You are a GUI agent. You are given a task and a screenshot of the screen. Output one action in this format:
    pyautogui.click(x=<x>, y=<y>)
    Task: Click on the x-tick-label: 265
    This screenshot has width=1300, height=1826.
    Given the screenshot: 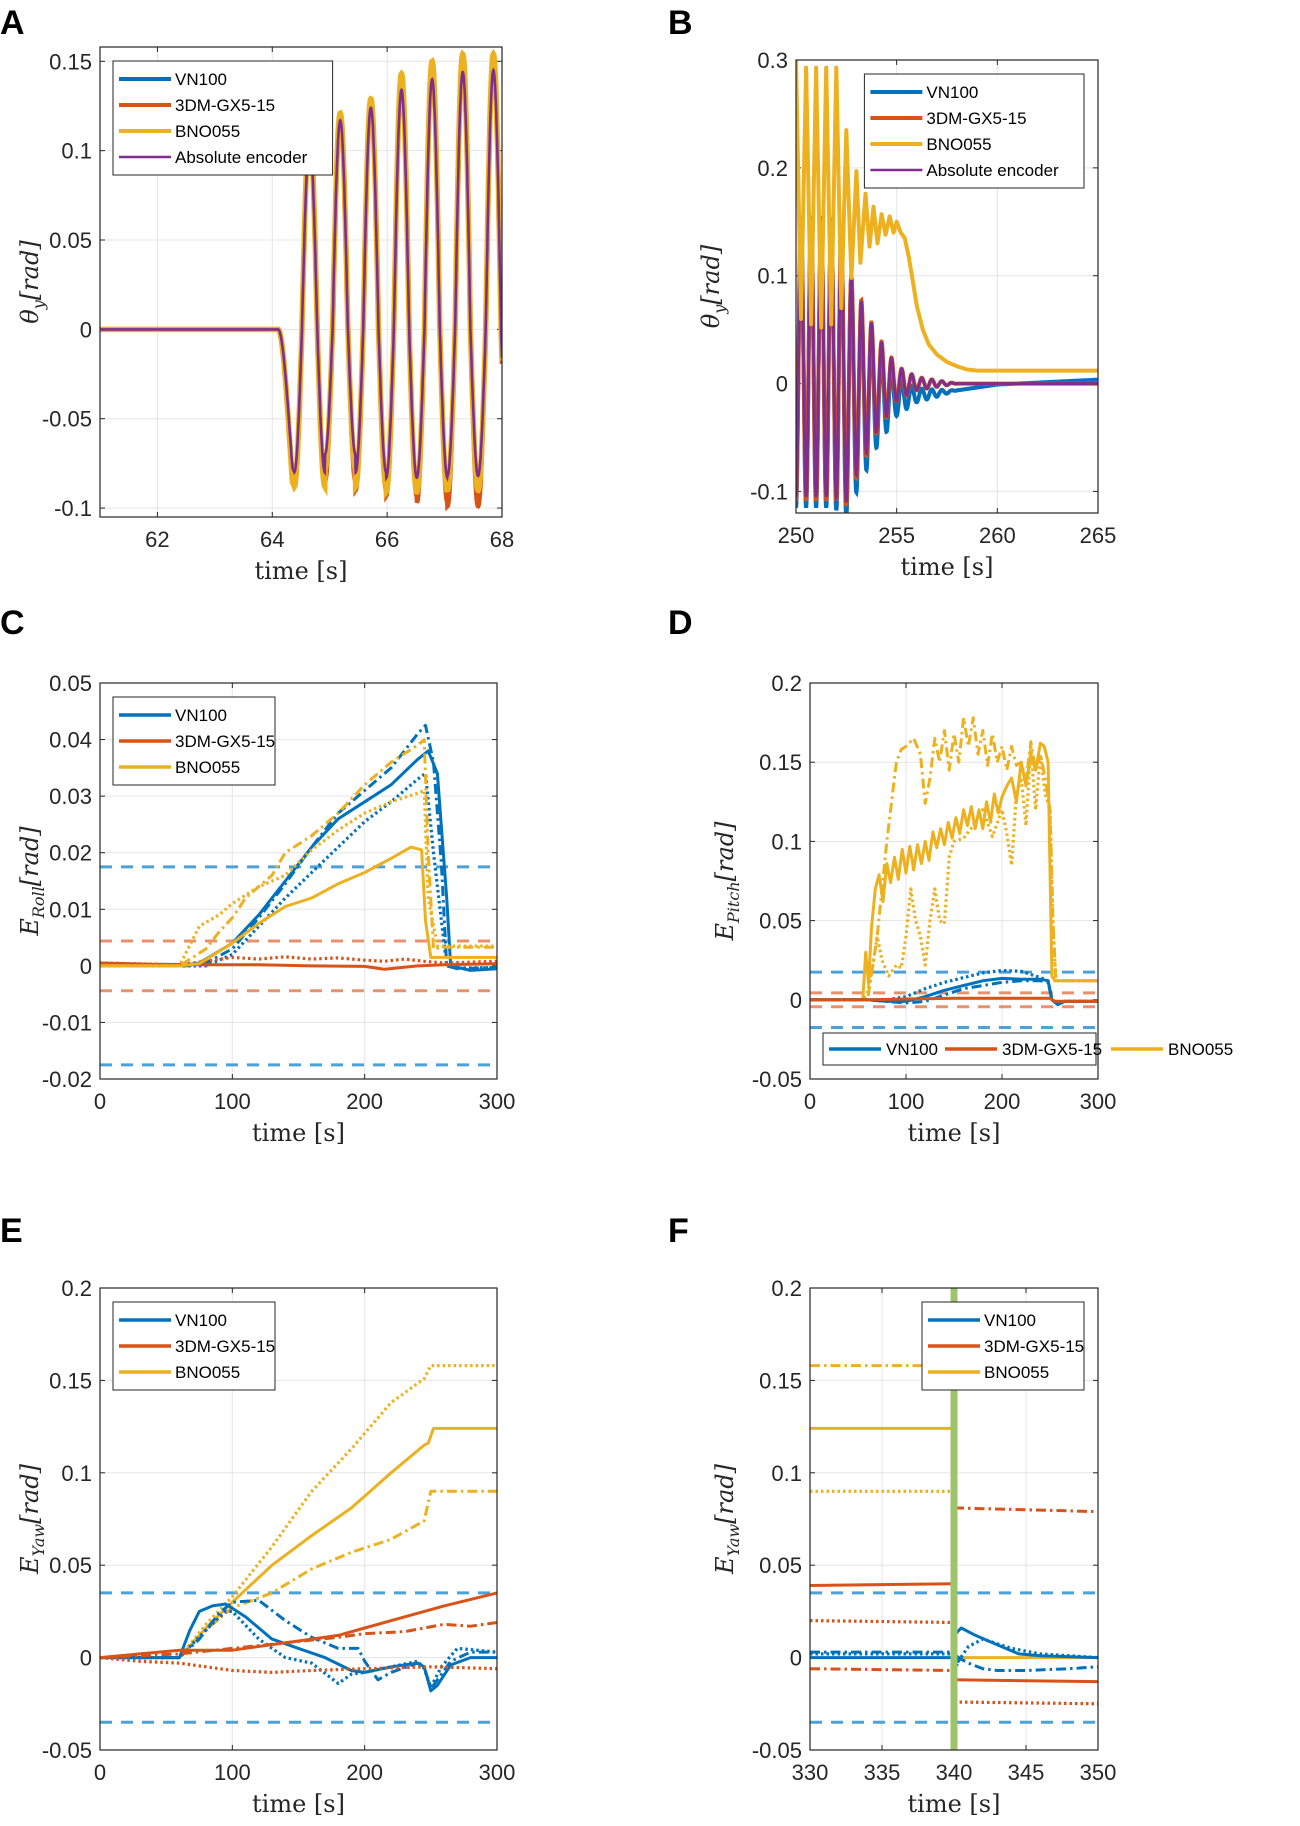 What is the action you would take?
    pyautogui.click(x=1098, y=535)
    